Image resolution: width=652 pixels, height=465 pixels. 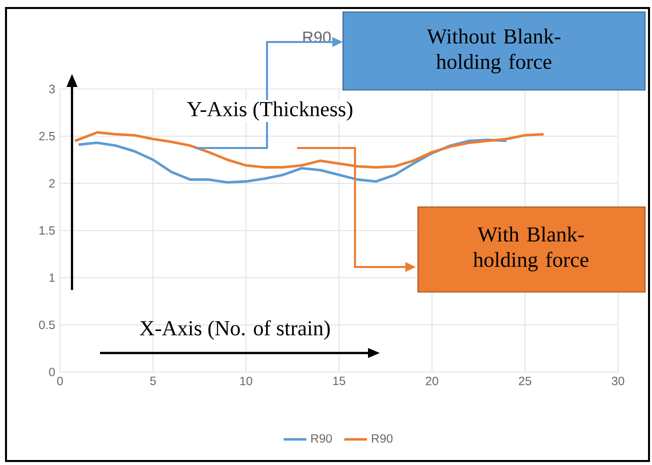 I want to click on y-tick-label: 2, so click(x=52, y=183).